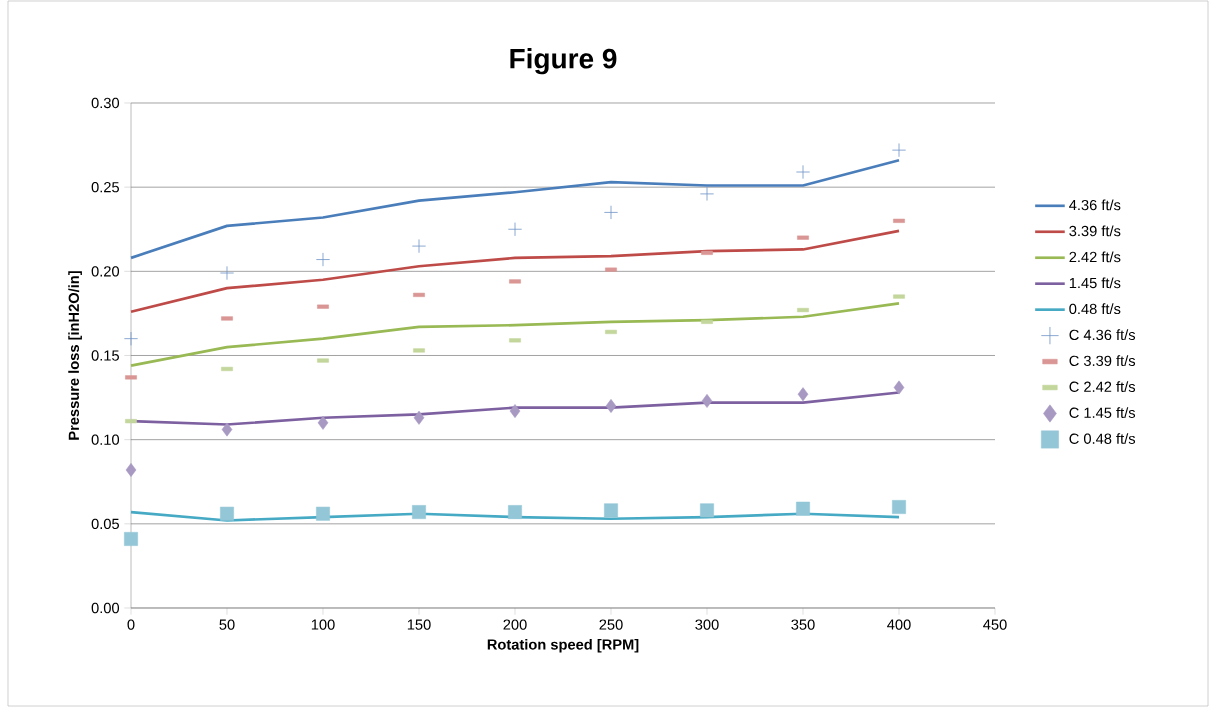 This screenshot has height=707, width=1210. What do you see at coordinates (803, 624) in the screenshot?
I see `x-tick-label: 350` at bounding box center [803, 624].